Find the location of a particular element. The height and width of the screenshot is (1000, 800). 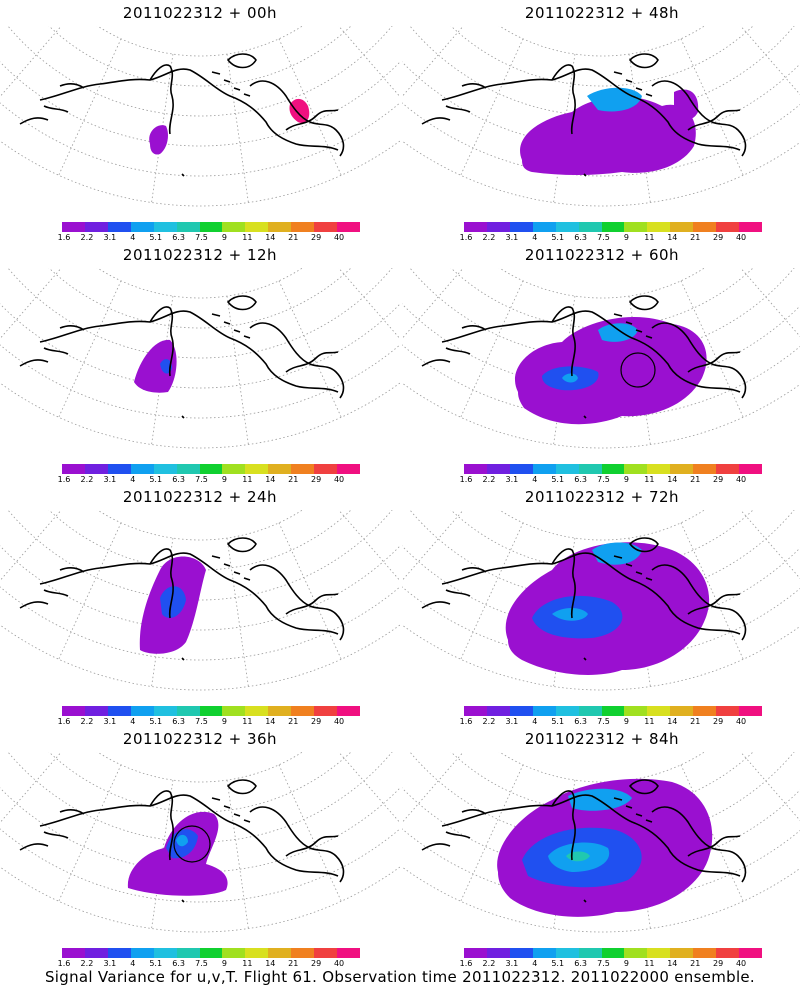

lat-lon-grid is located at coordinates (200, 358).